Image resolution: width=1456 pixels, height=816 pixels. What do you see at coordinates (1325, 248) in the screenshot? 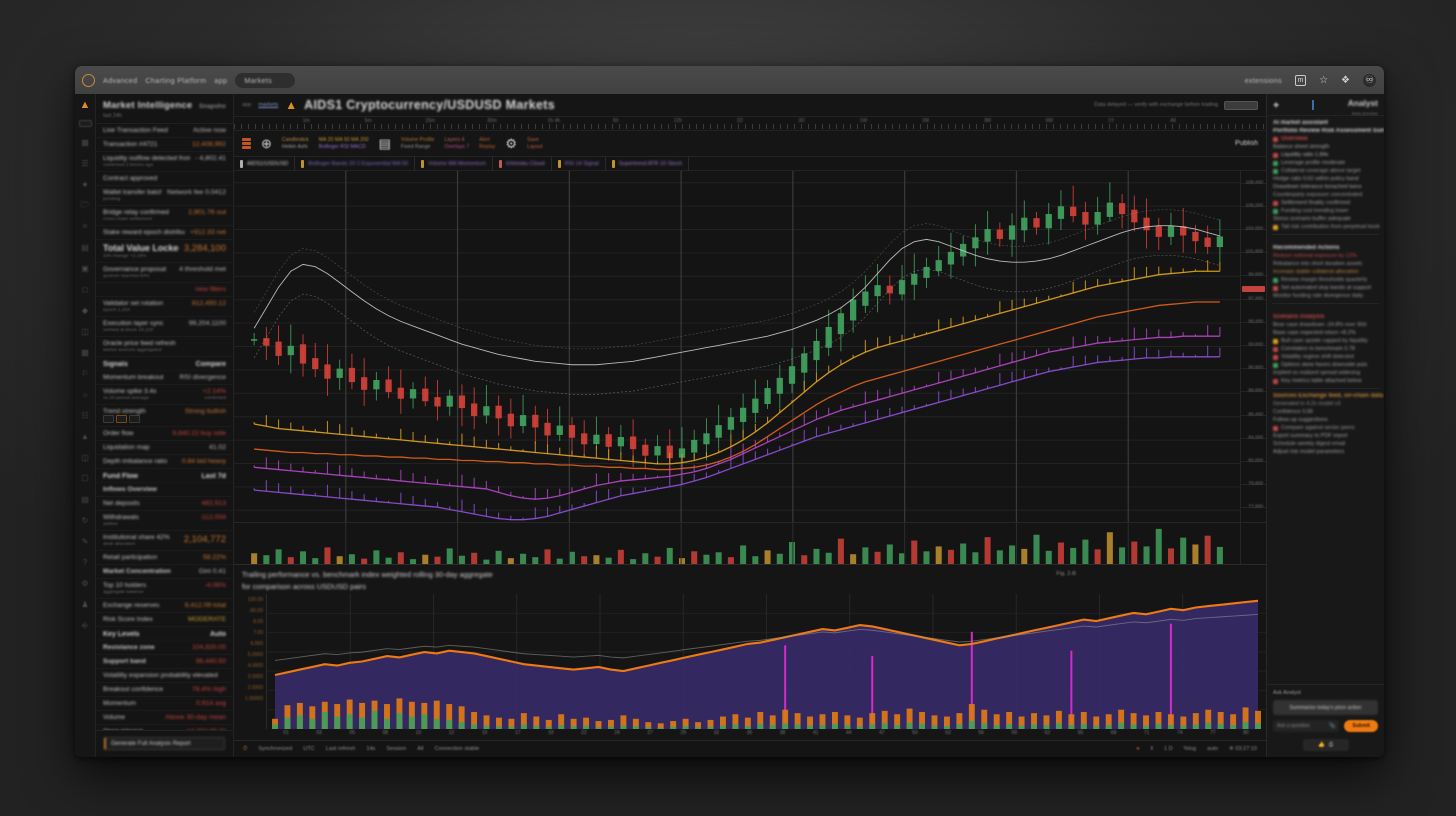
I see `ai-panel-line: Recommended Actions` at bounding box center [1325, 248].